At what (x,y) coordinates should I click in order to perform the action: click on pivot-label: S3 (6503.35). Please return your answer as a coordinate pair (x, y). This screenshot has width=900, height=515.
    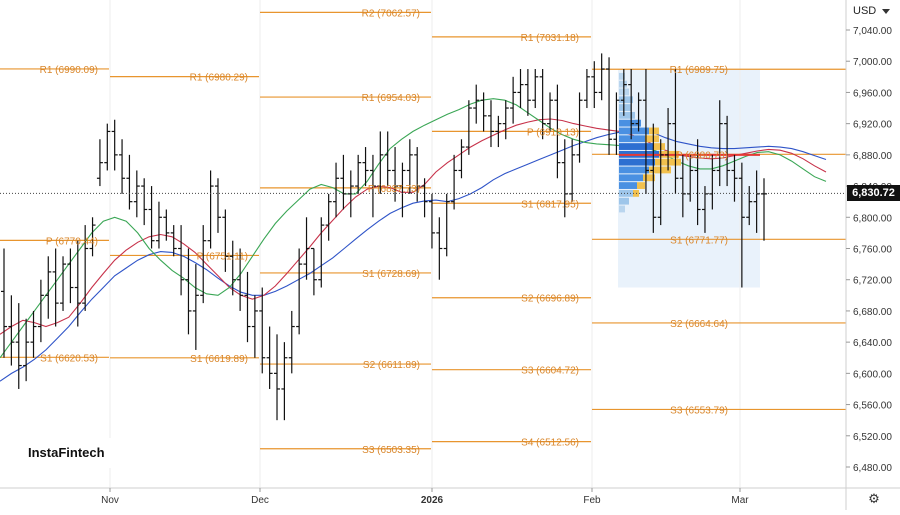
    Looking at the image, I should click on (391, 450).